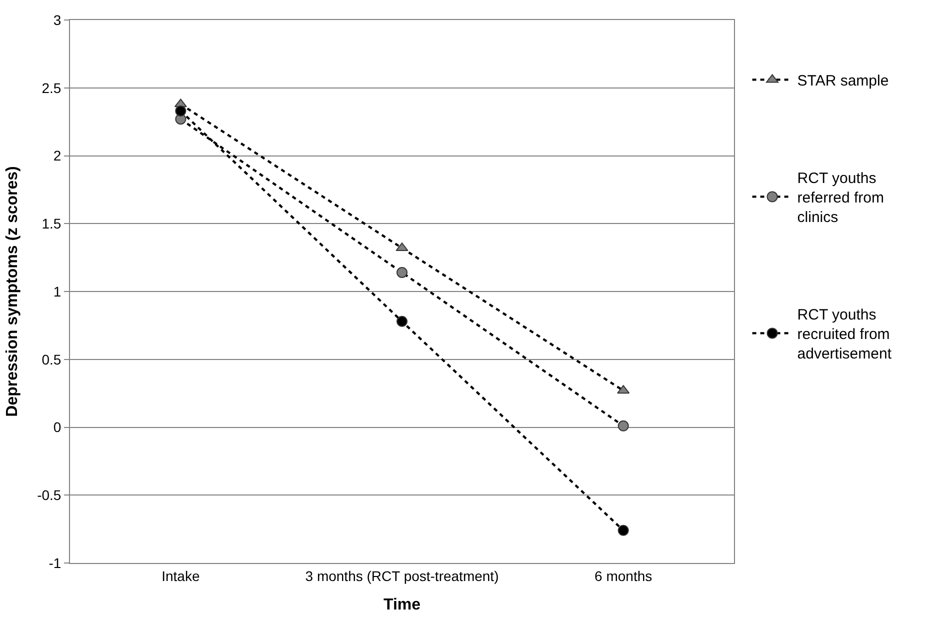  I want to click on y-tick-label: -0.5, so click(49, 495).